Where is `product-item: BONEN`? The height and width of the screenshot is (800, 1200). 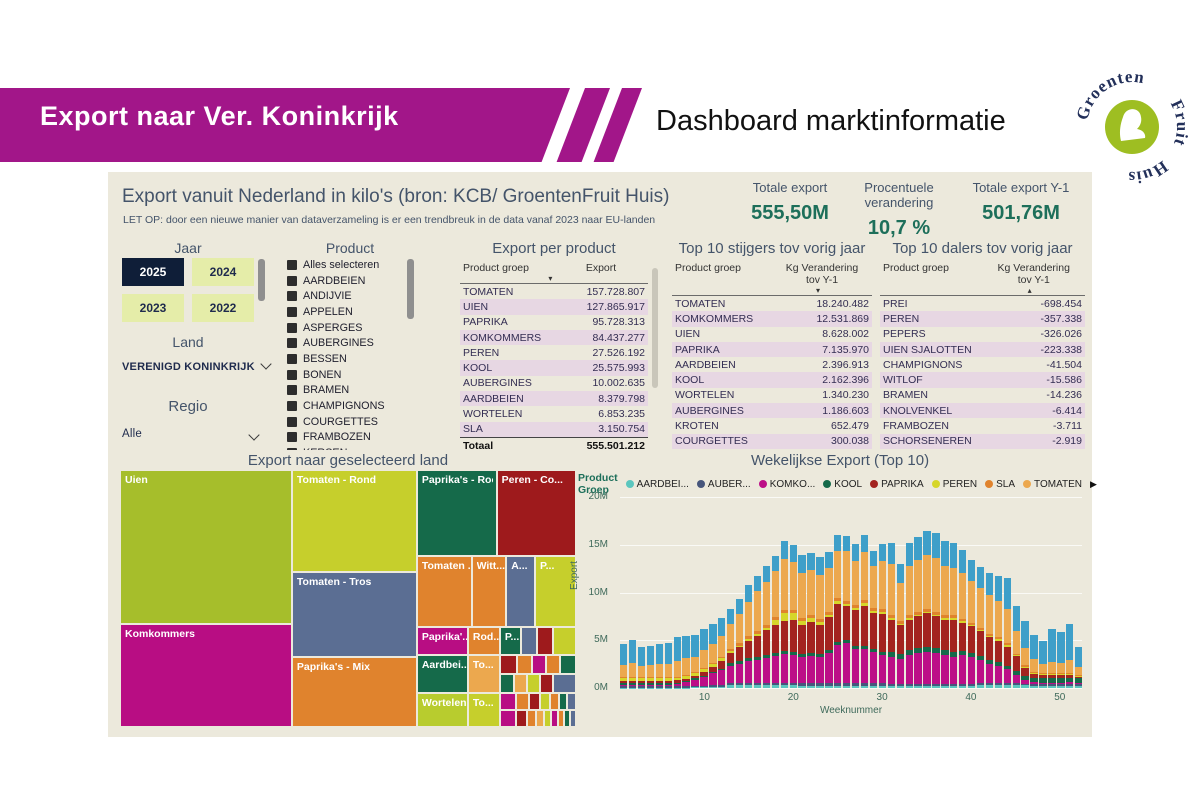
product-item: BONEN is located at coordinates (346, 375).